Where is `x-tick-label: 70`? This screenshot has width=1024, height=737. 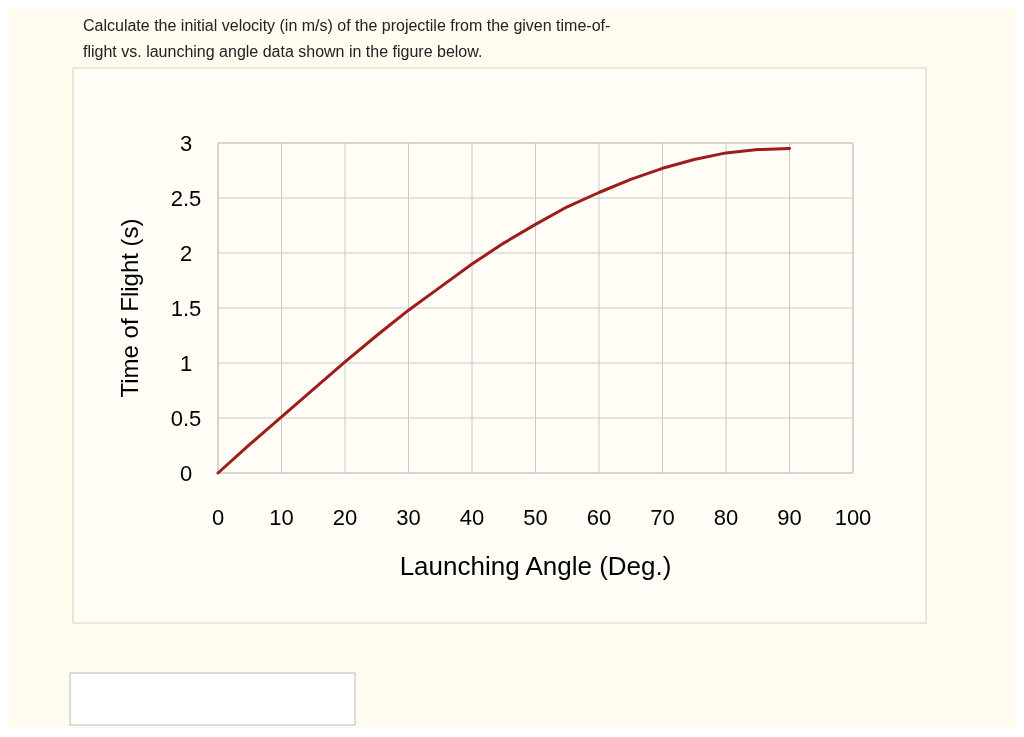 x-tick-label: 70 is located at coordinates (662, 517).